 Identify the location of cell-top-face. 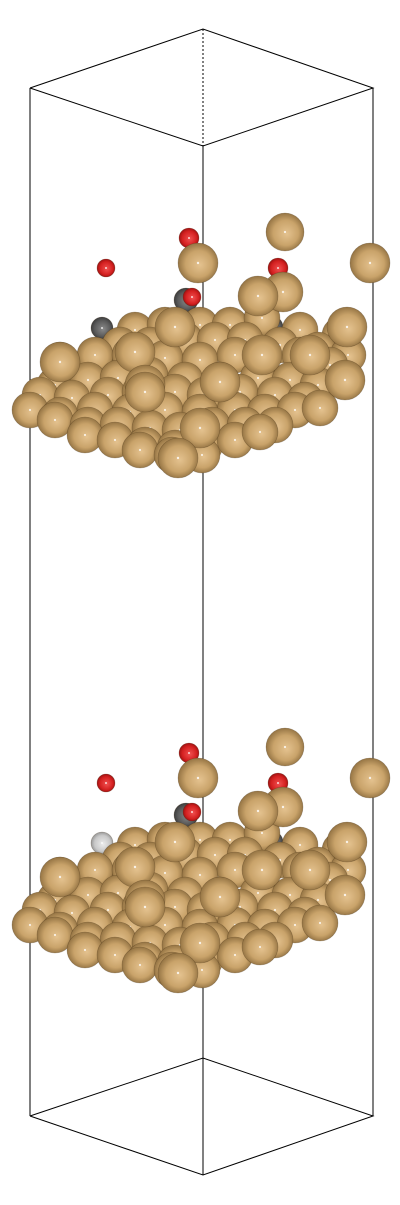
(202, 87).